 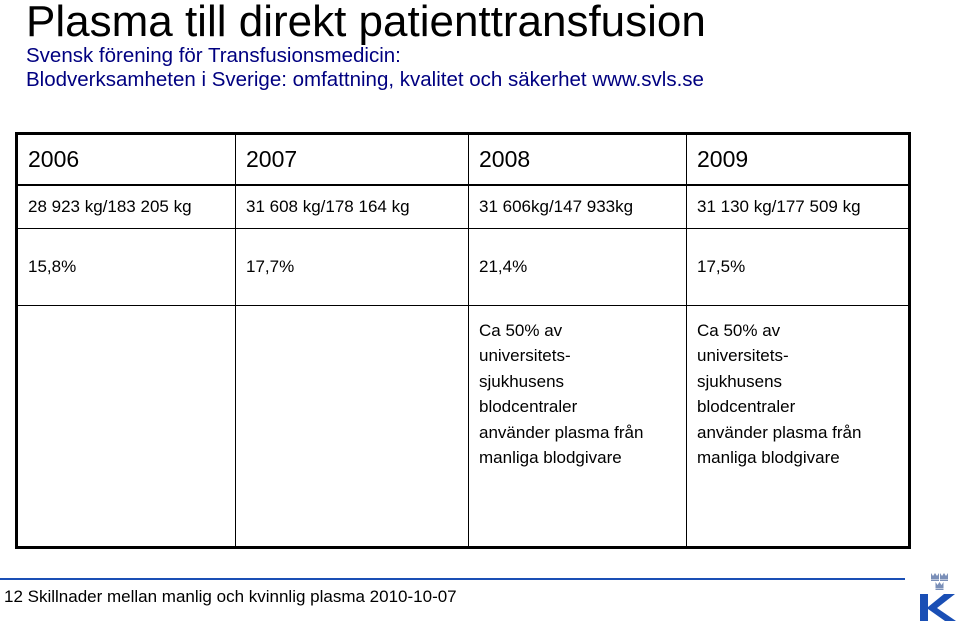 What do you see at coordinates (452, 579) in the screenshot?
I see `footer-divider` at bounding box center [452, 579].